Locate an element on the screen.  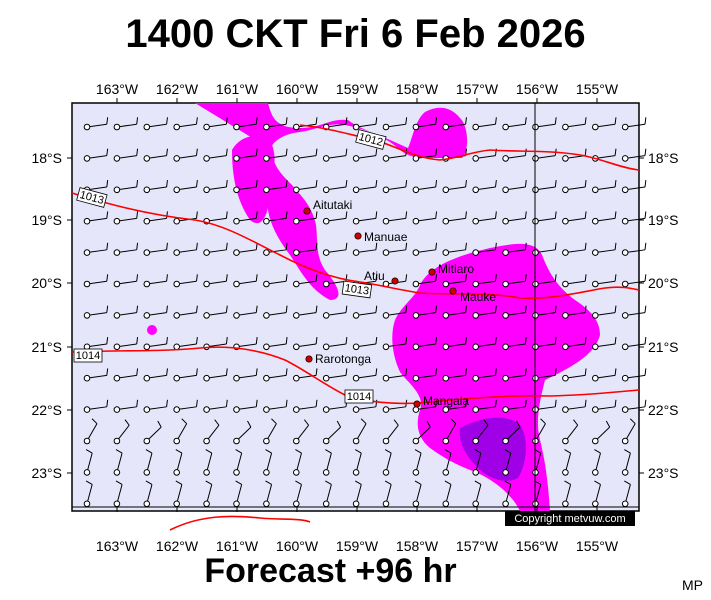
svg-text: 1013 is located at coordinates (357, 289).